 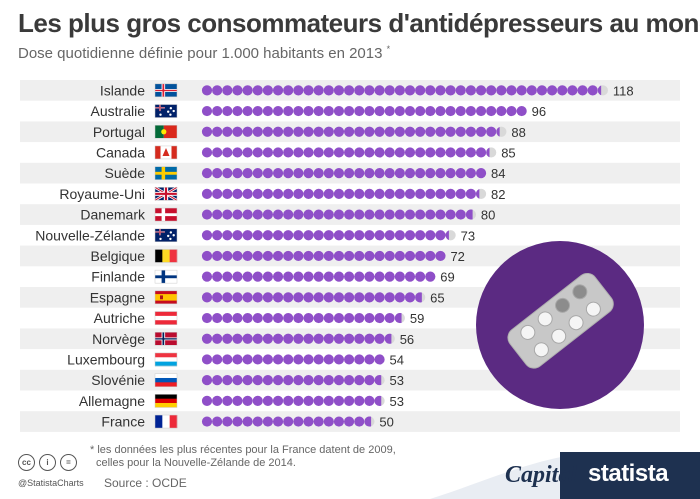 I want to click on no-derivatives-icon: =, so click(x=68, y=462).